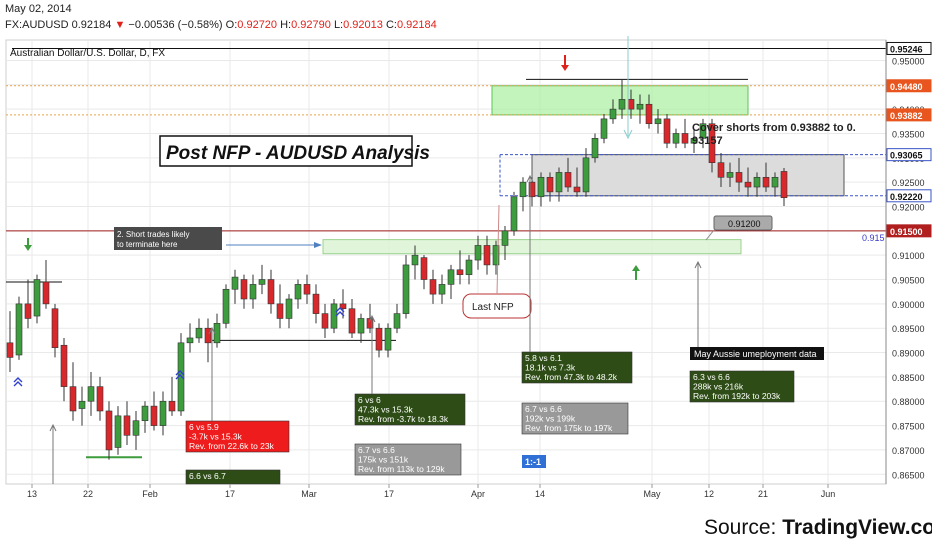  Describe the element at coordinates (857, 527) in the screenshot. I see `source-name: TradingView.com` at that location.